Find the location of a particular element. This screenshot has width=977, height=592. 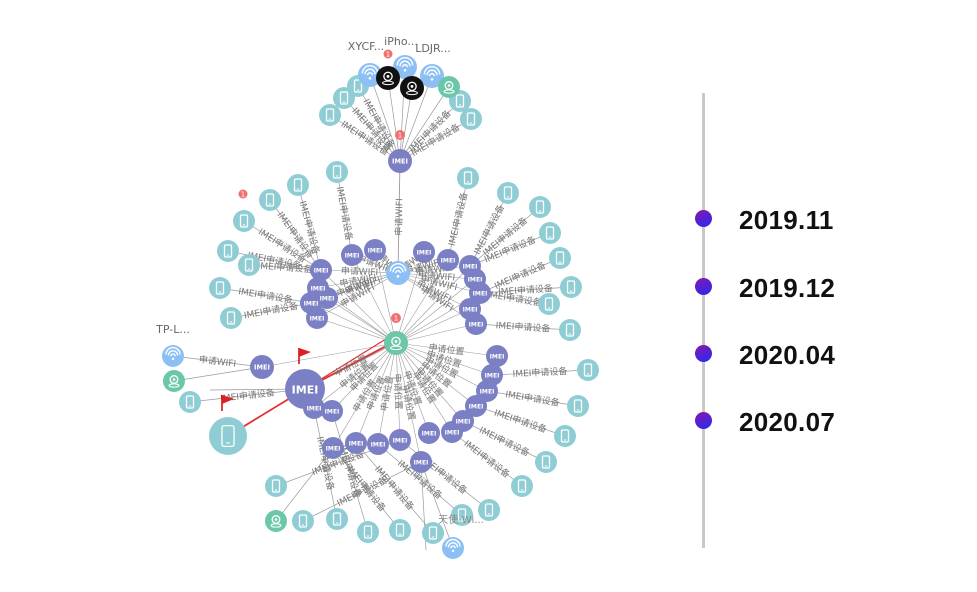

timeline-label: 2020.07 is located at coordinates (787, 422).